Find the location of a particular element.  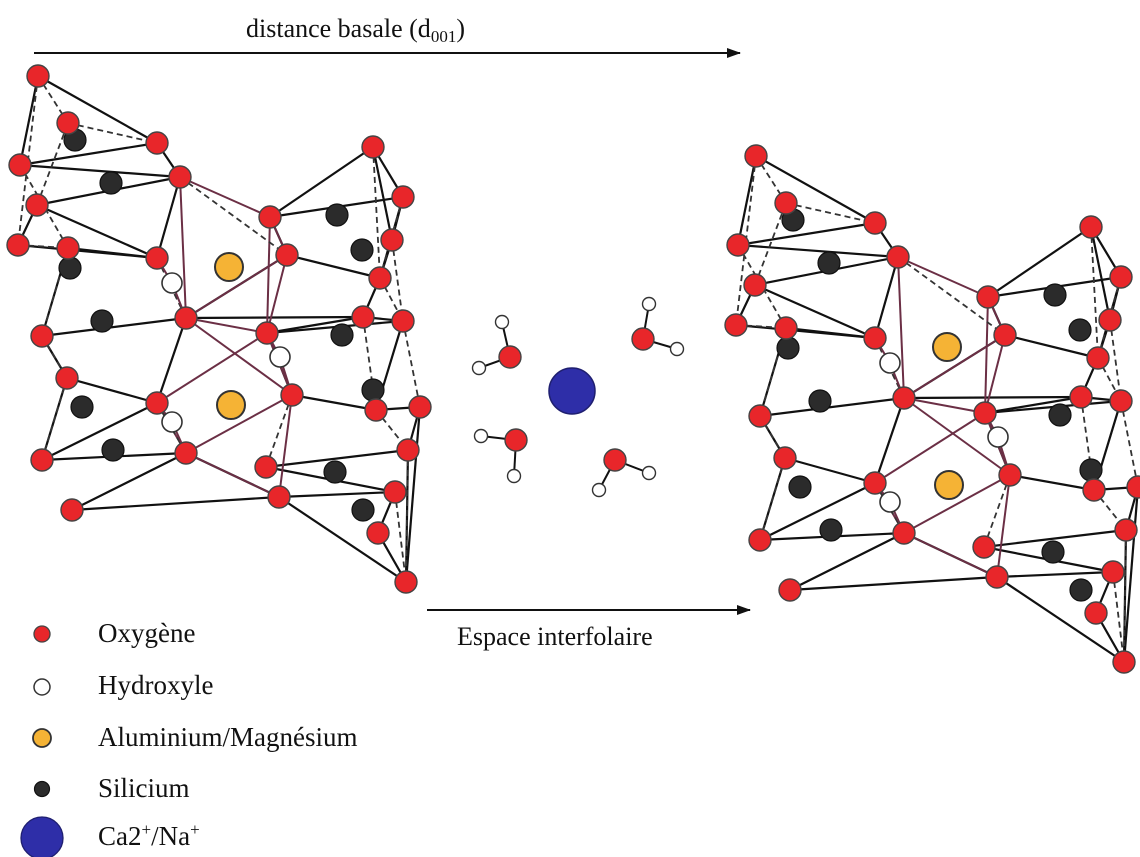

interlayer-content is located at coordinates (578, 397).